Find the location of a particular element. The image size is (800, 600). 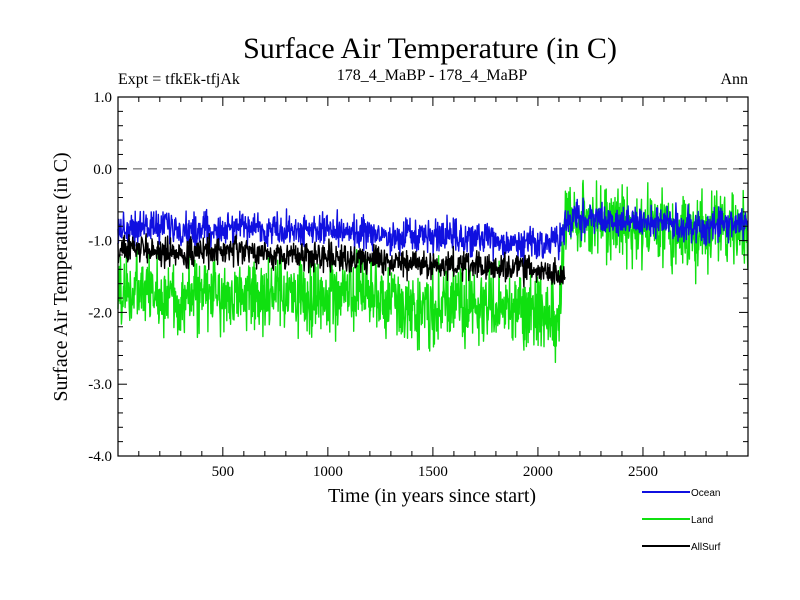

y-tick-label: -3.0 is located at coordinates (100, 385).